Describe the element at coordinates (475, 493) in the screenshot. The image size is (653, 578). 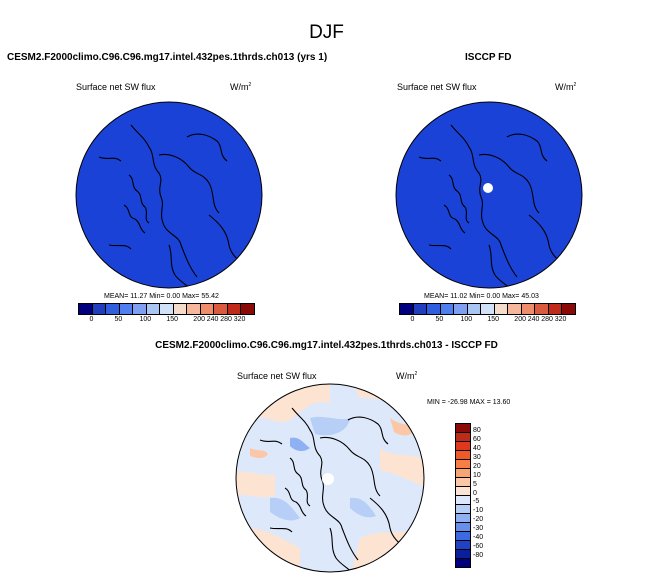
I see `diff-colorbar-tick-label: 0` at that location.